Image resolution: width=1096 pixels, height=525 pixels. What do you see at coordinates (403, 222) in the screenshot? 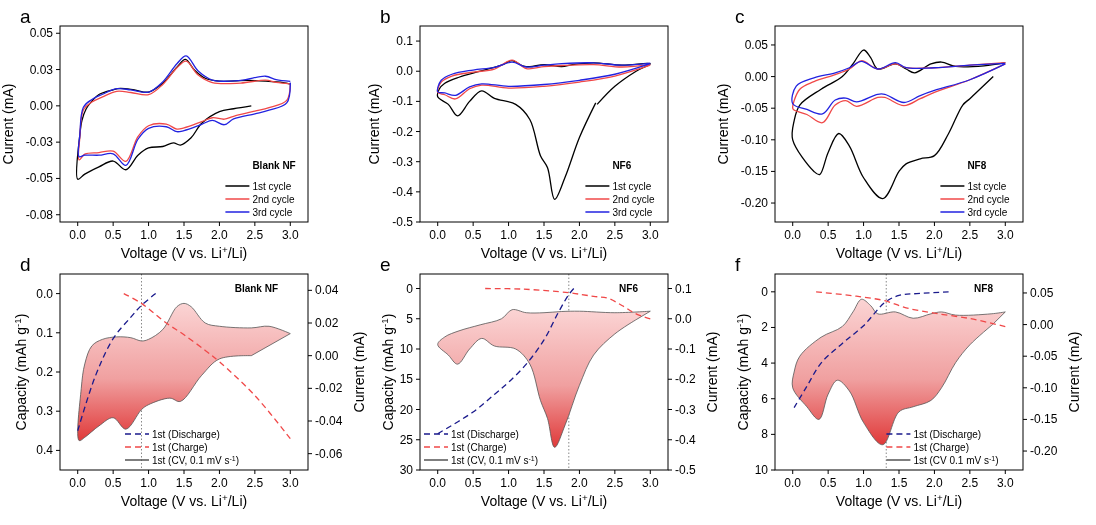
I see `y-tick-label: -0.5` at bounding box center [403, 222].